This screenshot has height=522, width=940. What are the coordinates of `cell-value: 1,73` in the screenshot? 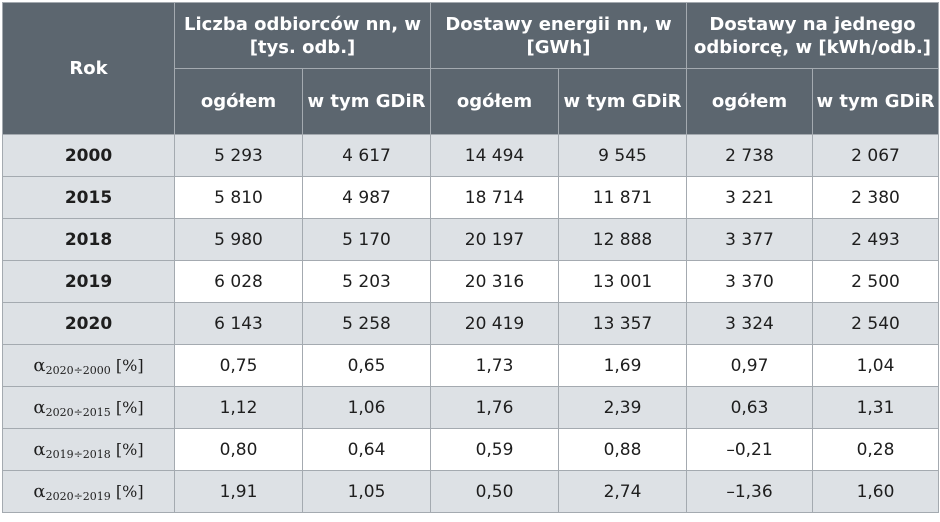 It's located at (494, 365).